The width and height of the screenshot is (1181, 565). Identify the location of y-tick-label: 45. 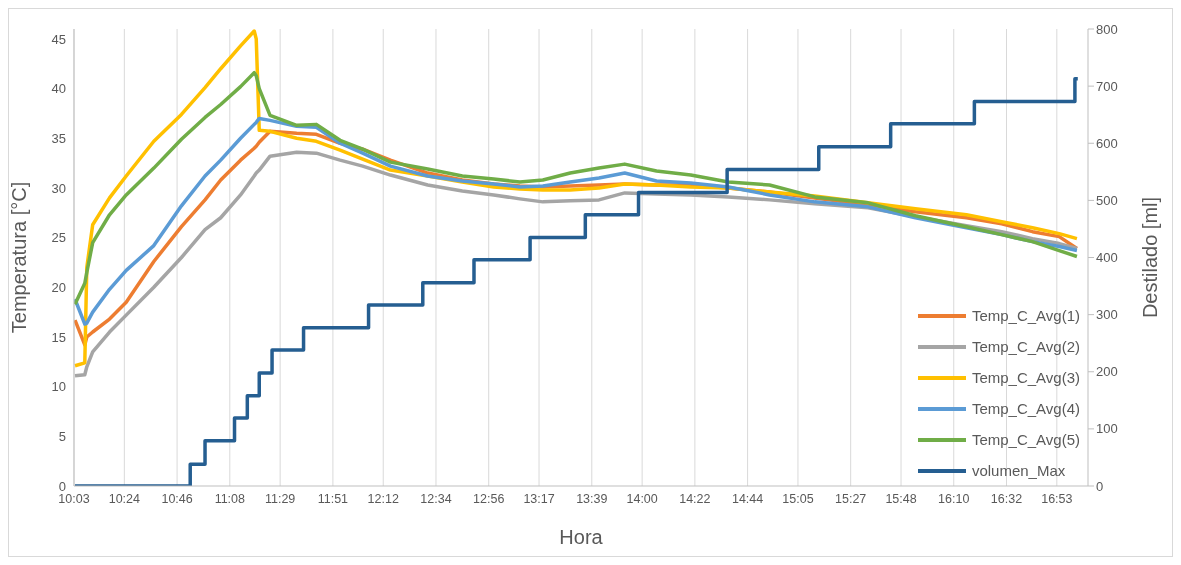
(58, 39).